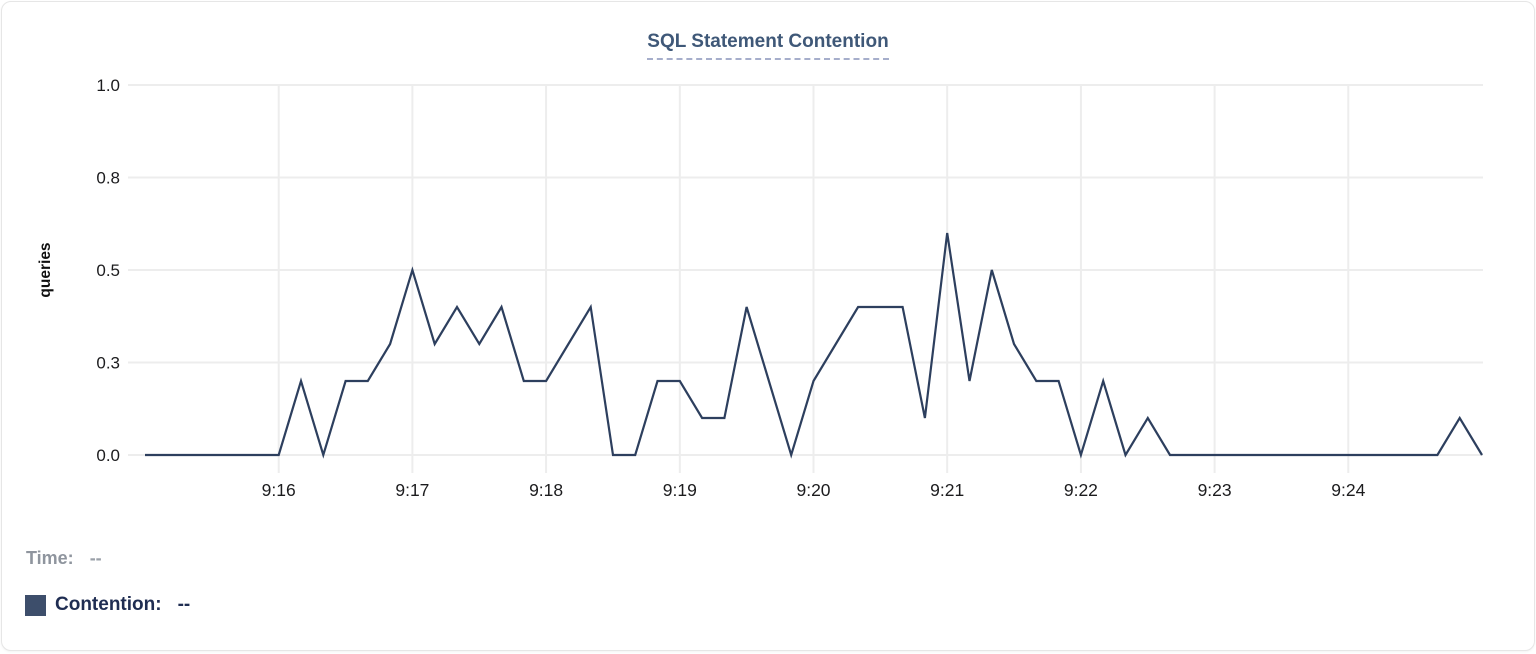  I want to click on x-tick-label: 9:24, so click(1348, 490).